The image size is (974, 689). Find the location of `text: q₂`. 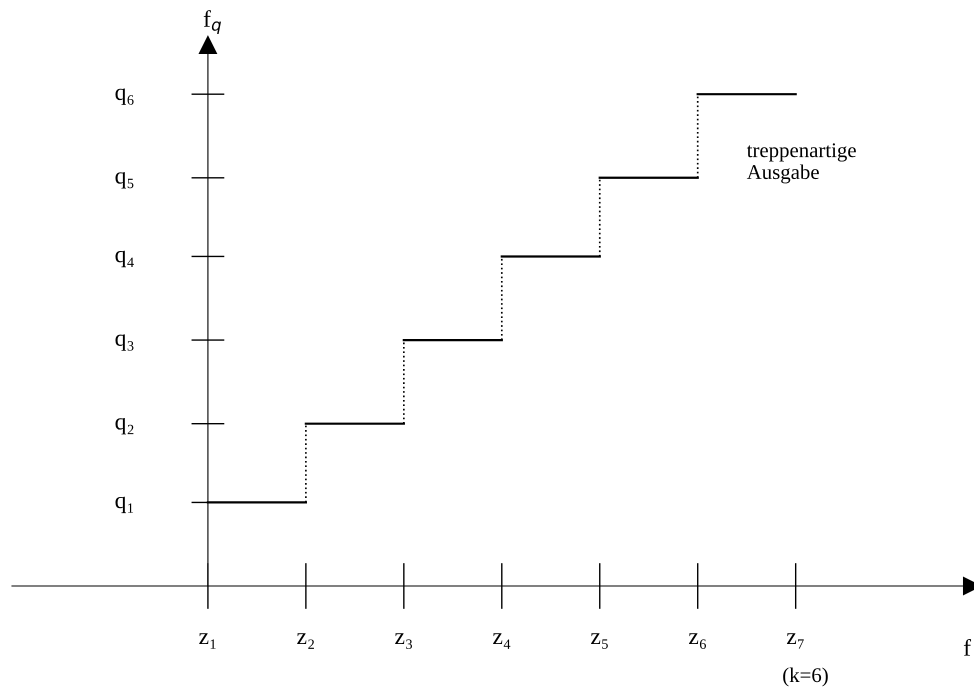

text: q₂ is located at coordinates (124, 426).